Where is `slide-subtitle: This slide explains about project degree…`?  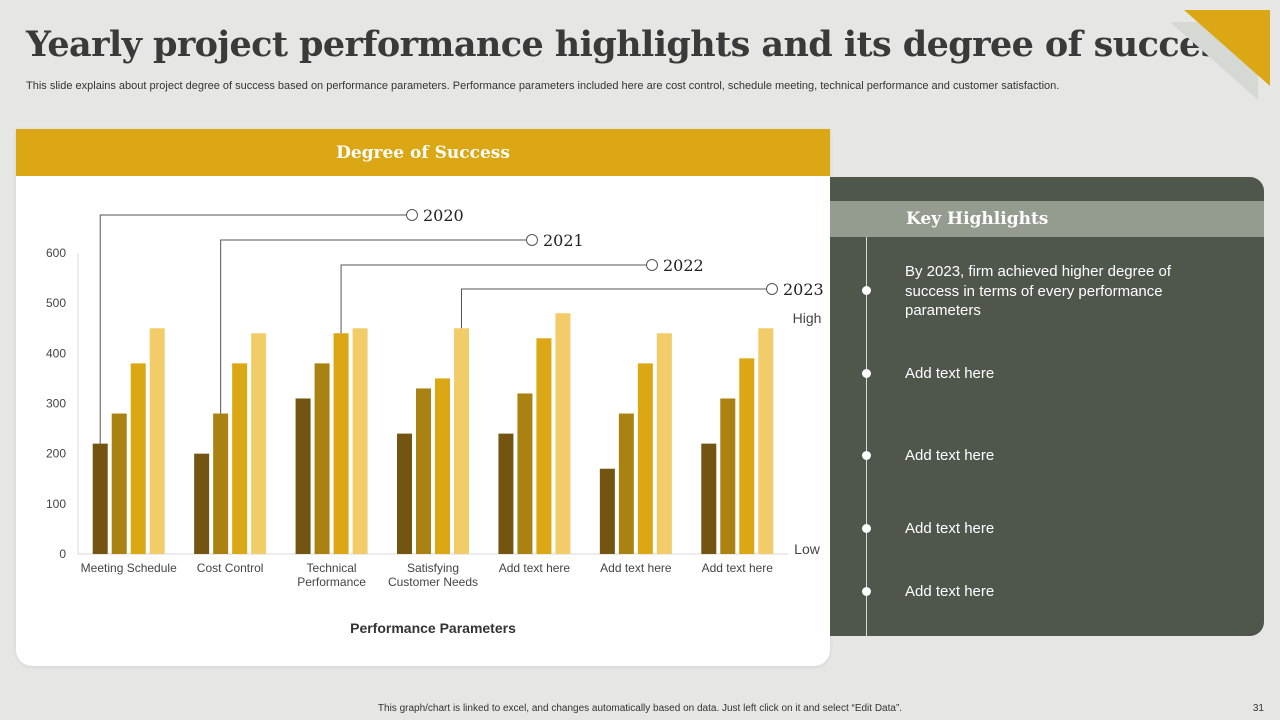 slide-subtitle: This slide explains about project degree… is located at coordinates (543, 86).